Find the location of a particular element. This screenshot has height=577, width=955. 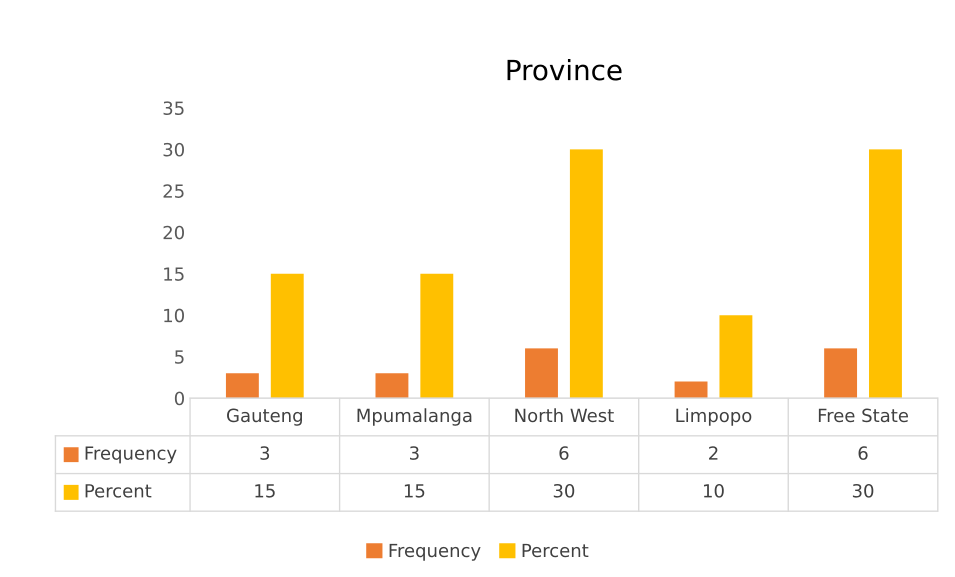

y-tick-label: 35 is located at coordinates (174, 108).